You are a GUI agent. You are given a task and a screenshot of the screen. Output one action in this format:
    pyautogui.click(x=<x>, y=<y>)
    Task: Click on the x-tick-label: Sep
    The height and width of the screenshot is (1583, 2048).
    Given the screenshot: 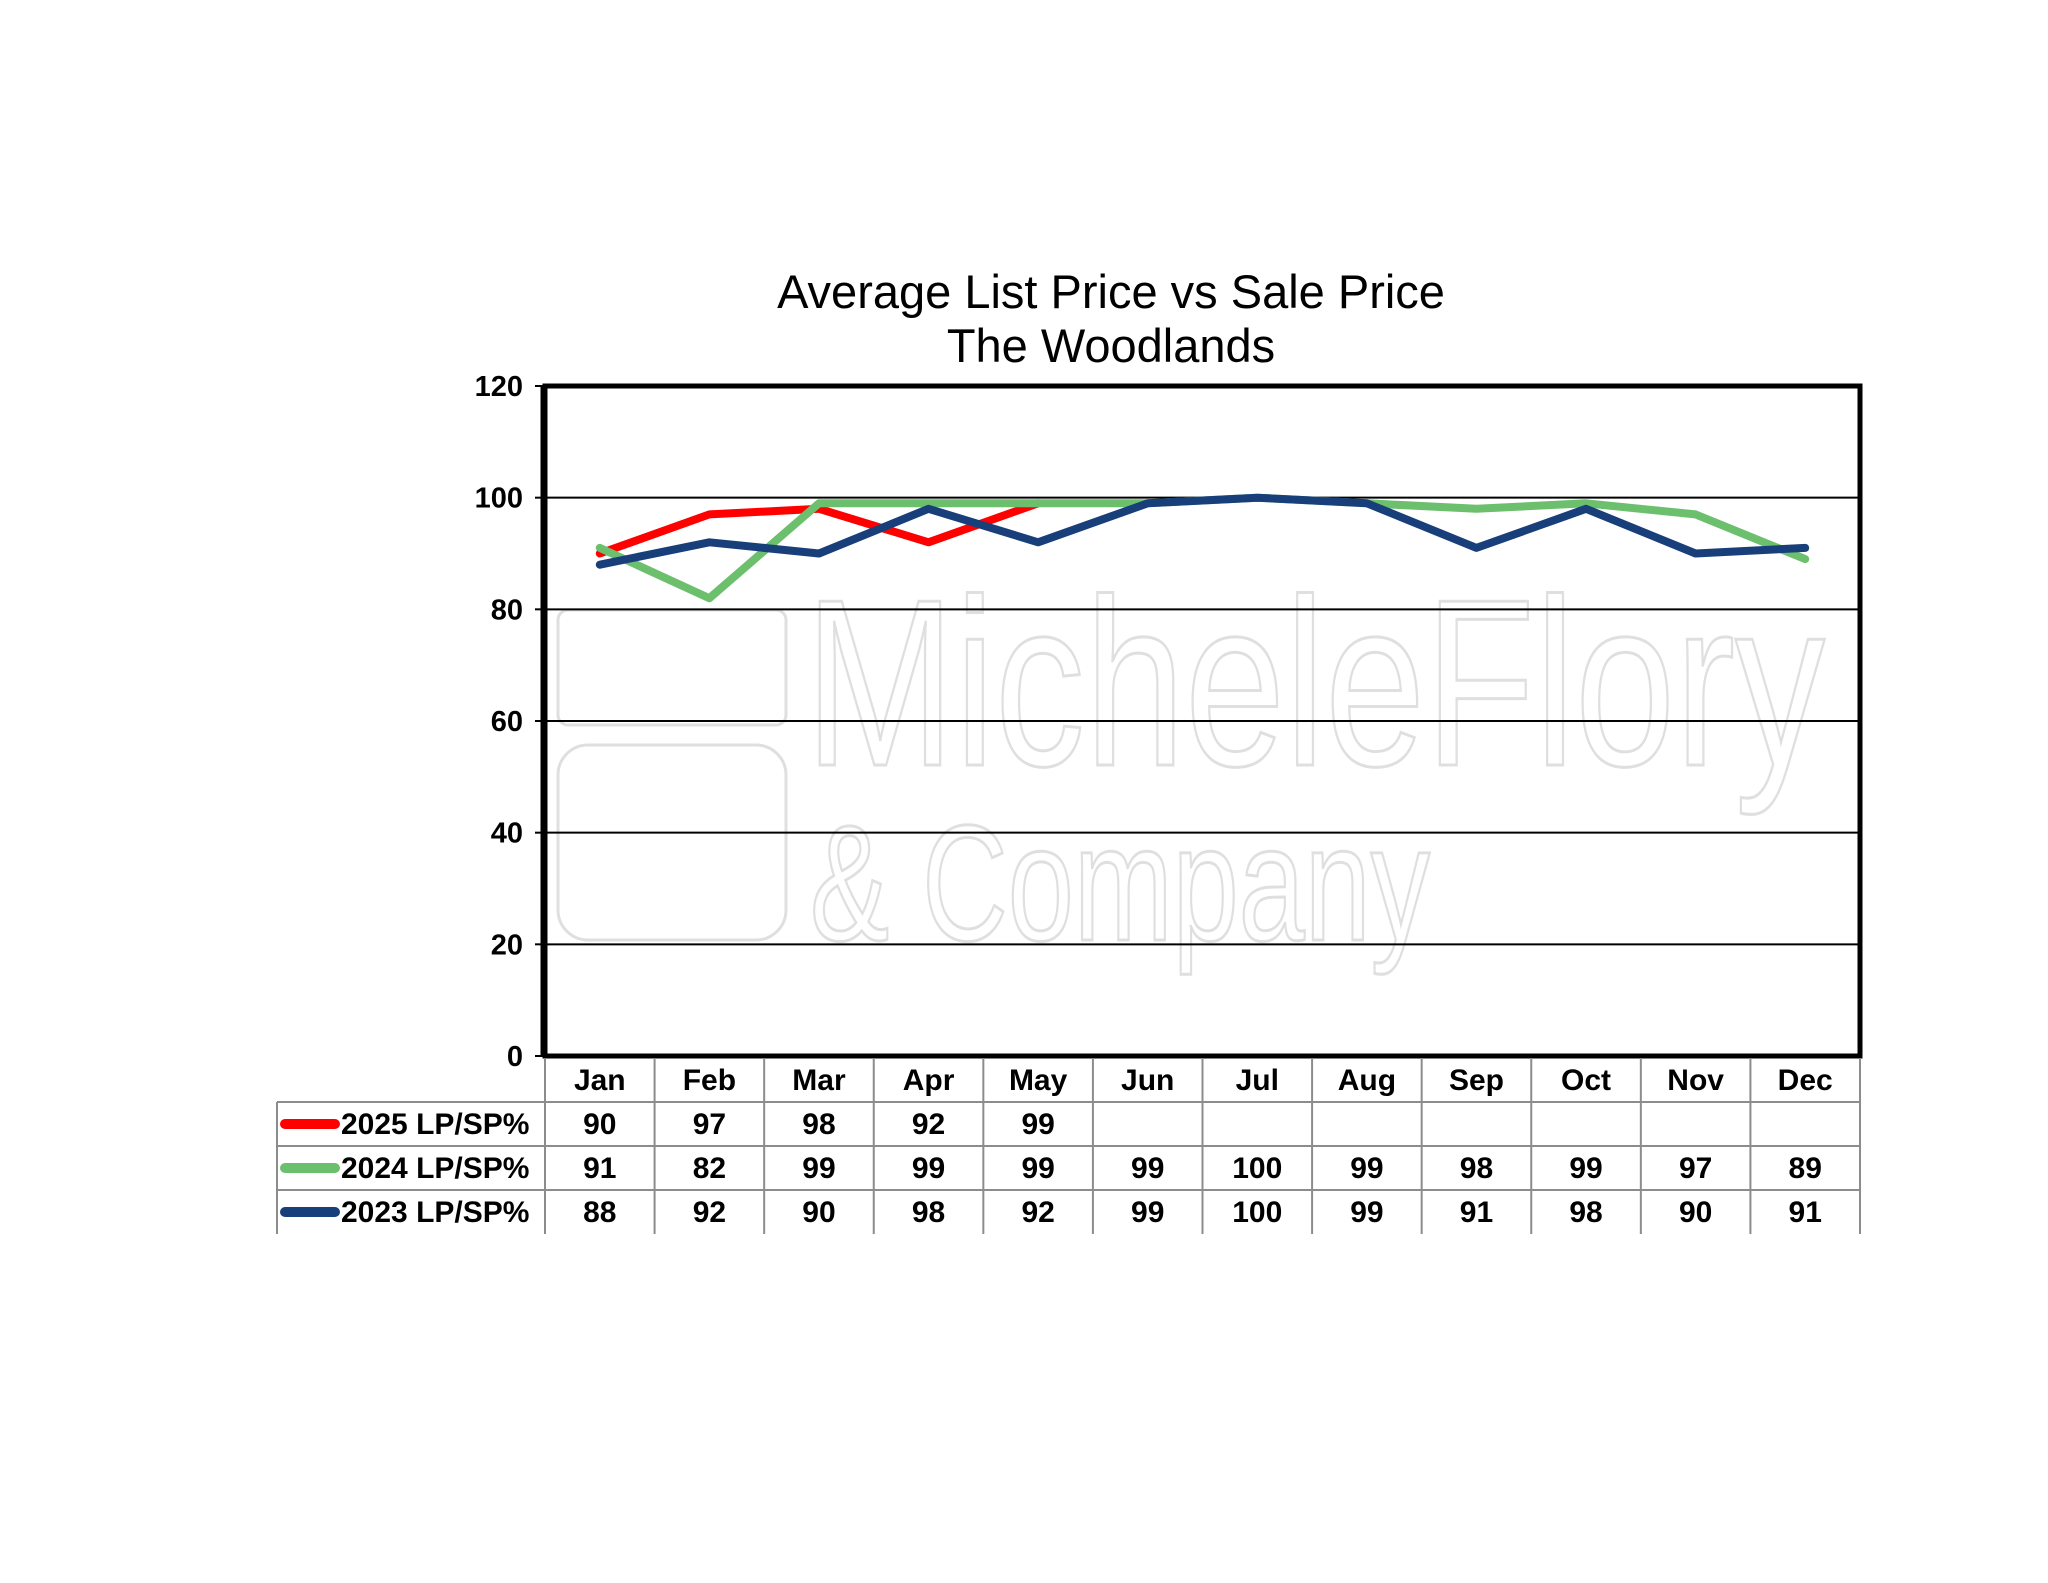 What is the action you would take?
    pyautogui.click(x=1476, y=1080)
    